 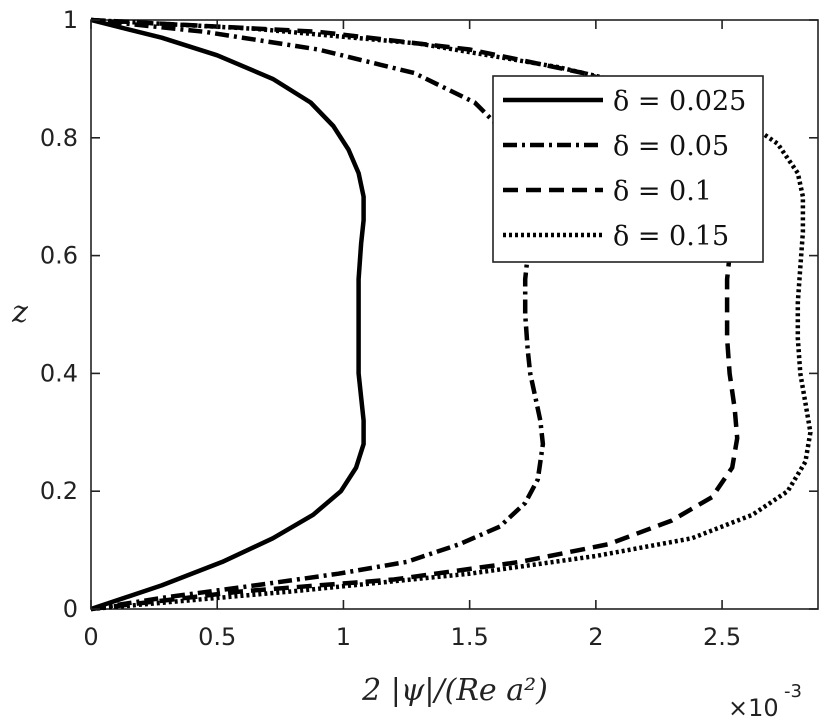 What do you see at coordinates (595, 637) in the screenshot?
I see `x-tick-label: 2` at bounding box center [595, 637].